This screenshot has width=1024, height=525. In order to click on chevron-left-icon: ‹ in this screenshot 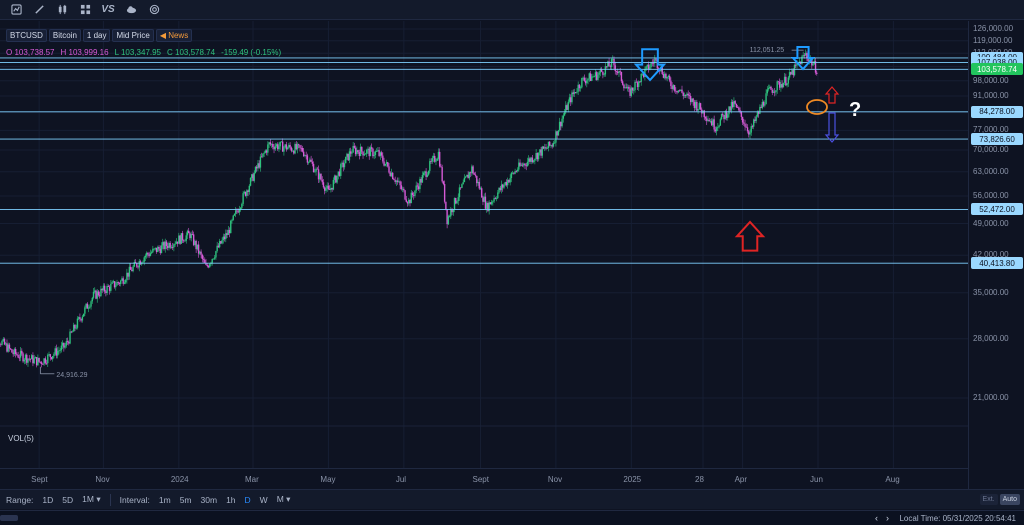, I will do `click(876, 518)`.